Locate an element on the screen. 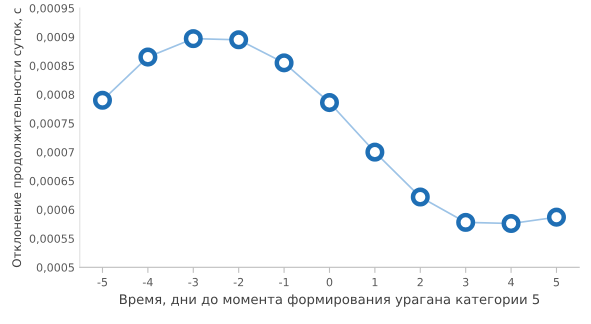 Image resolution: width=591 pixels, height=324 pixels. x-tick-label: -1 is located at coordinates (284, 282).